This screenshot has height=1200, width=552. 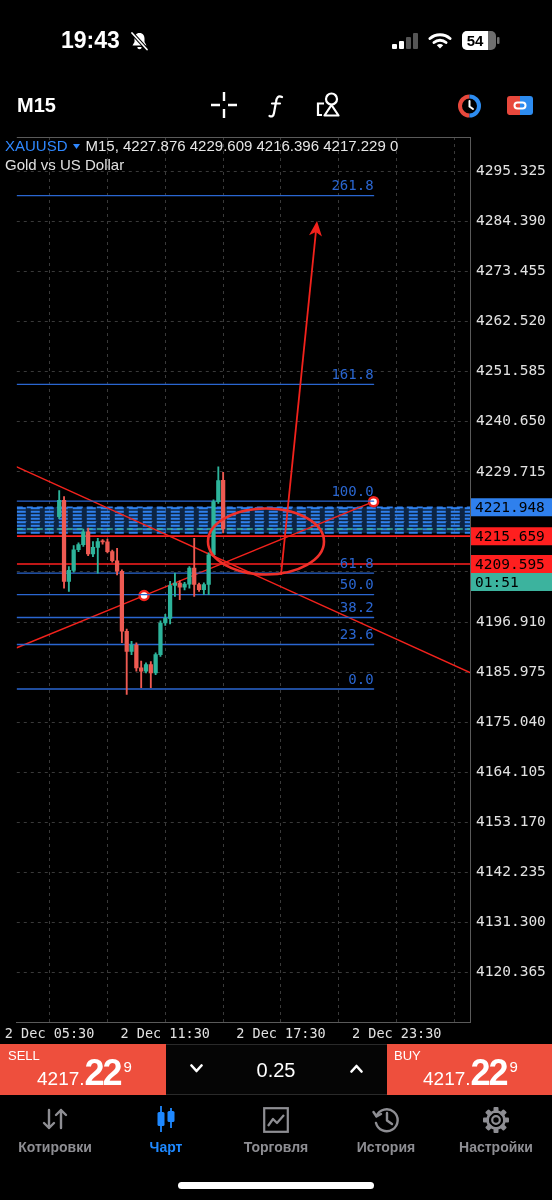 I want to click on text: Торговля, so click(x=276, y=1147).